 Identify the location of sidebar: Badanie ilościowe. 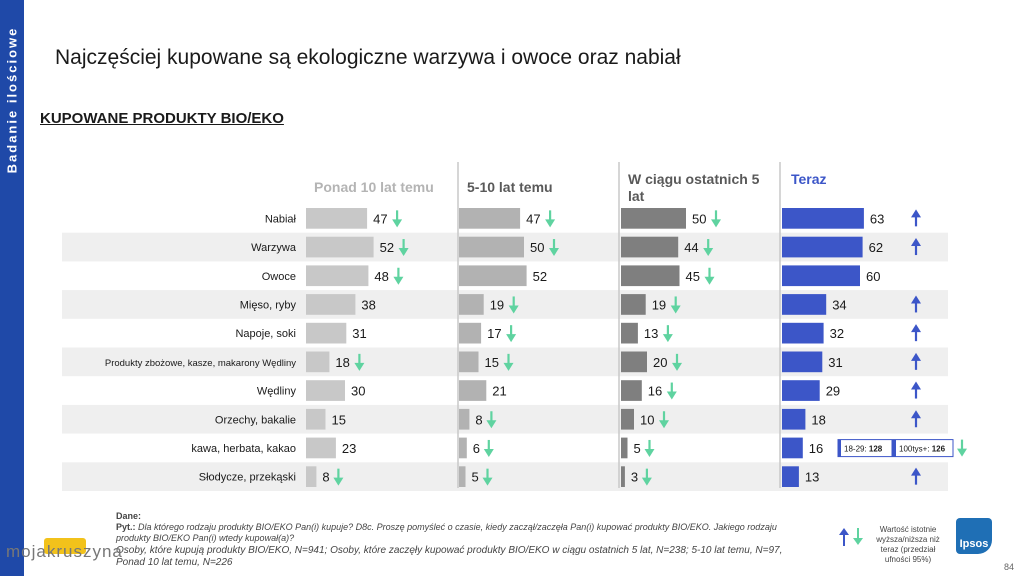
(12, 288).